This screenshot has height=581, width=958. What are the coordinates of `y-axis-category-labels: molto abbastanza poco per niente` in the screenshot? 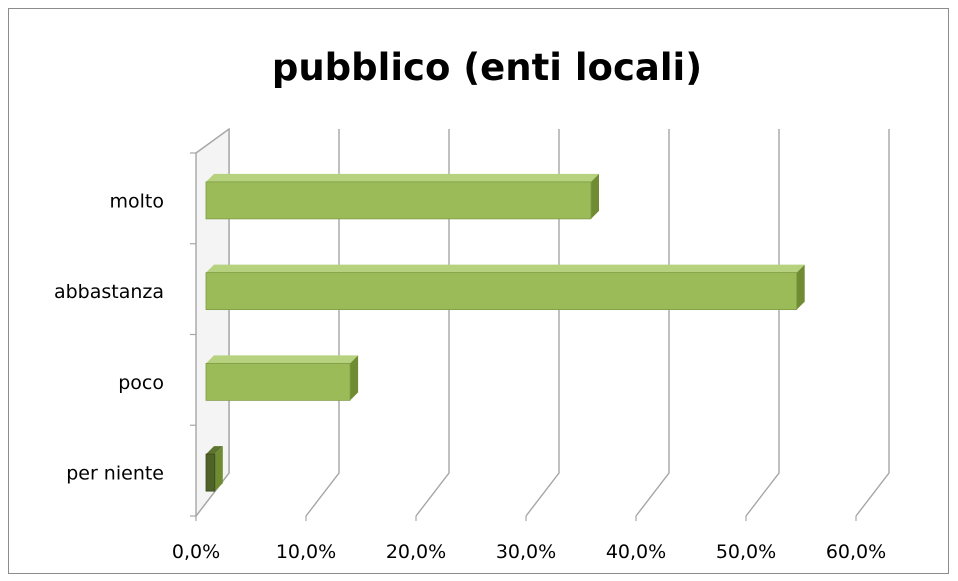 It's located at (109, 337).